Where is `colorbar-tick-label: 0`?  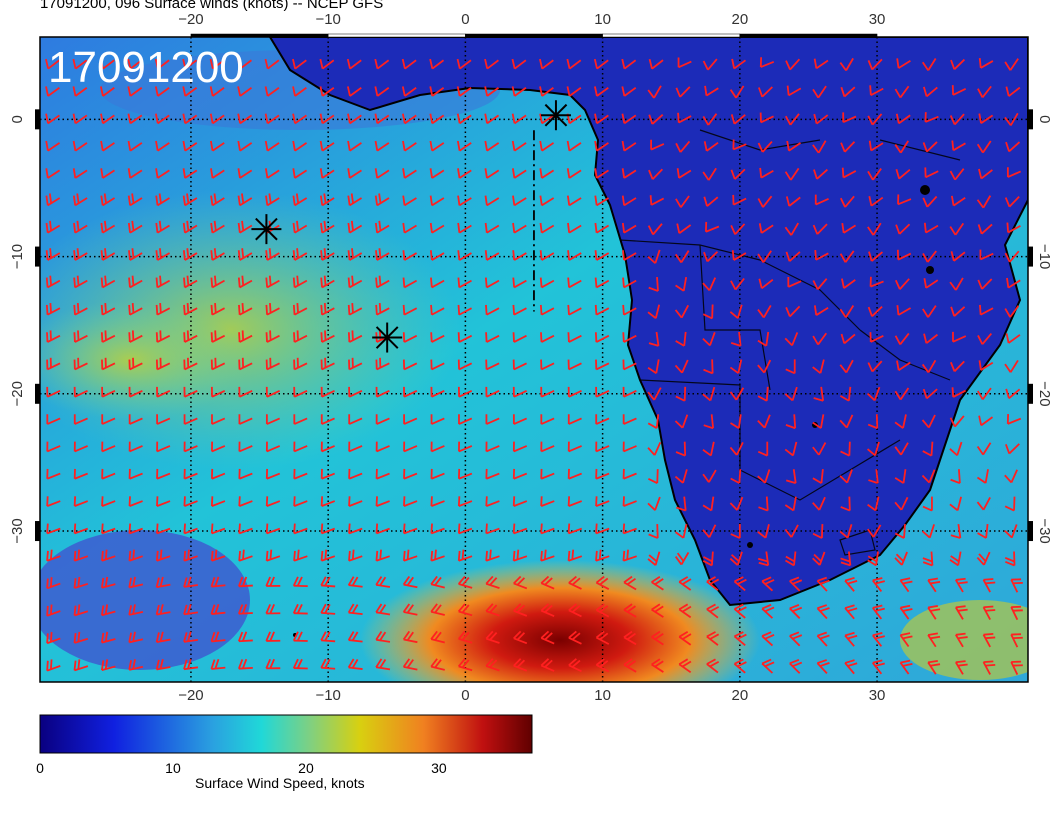 colorbar-tick-label: 0 is located at coordinates (40, 768).